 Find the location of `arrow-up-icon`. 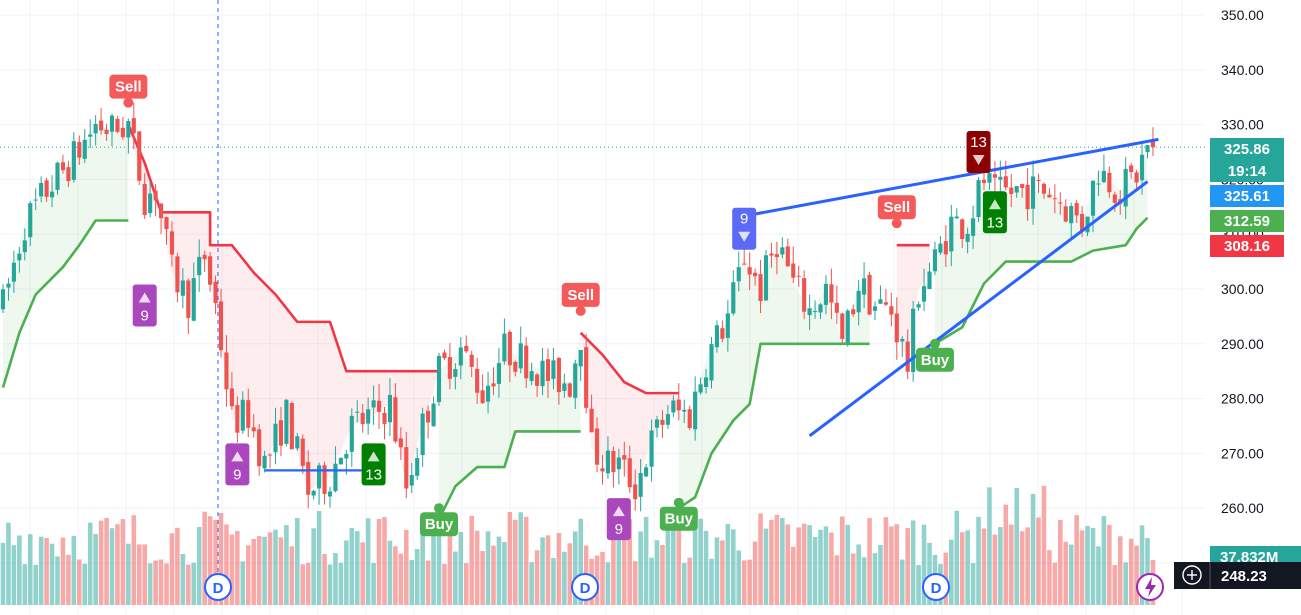

arrow-up-icon is located at coordinates (994, 204).